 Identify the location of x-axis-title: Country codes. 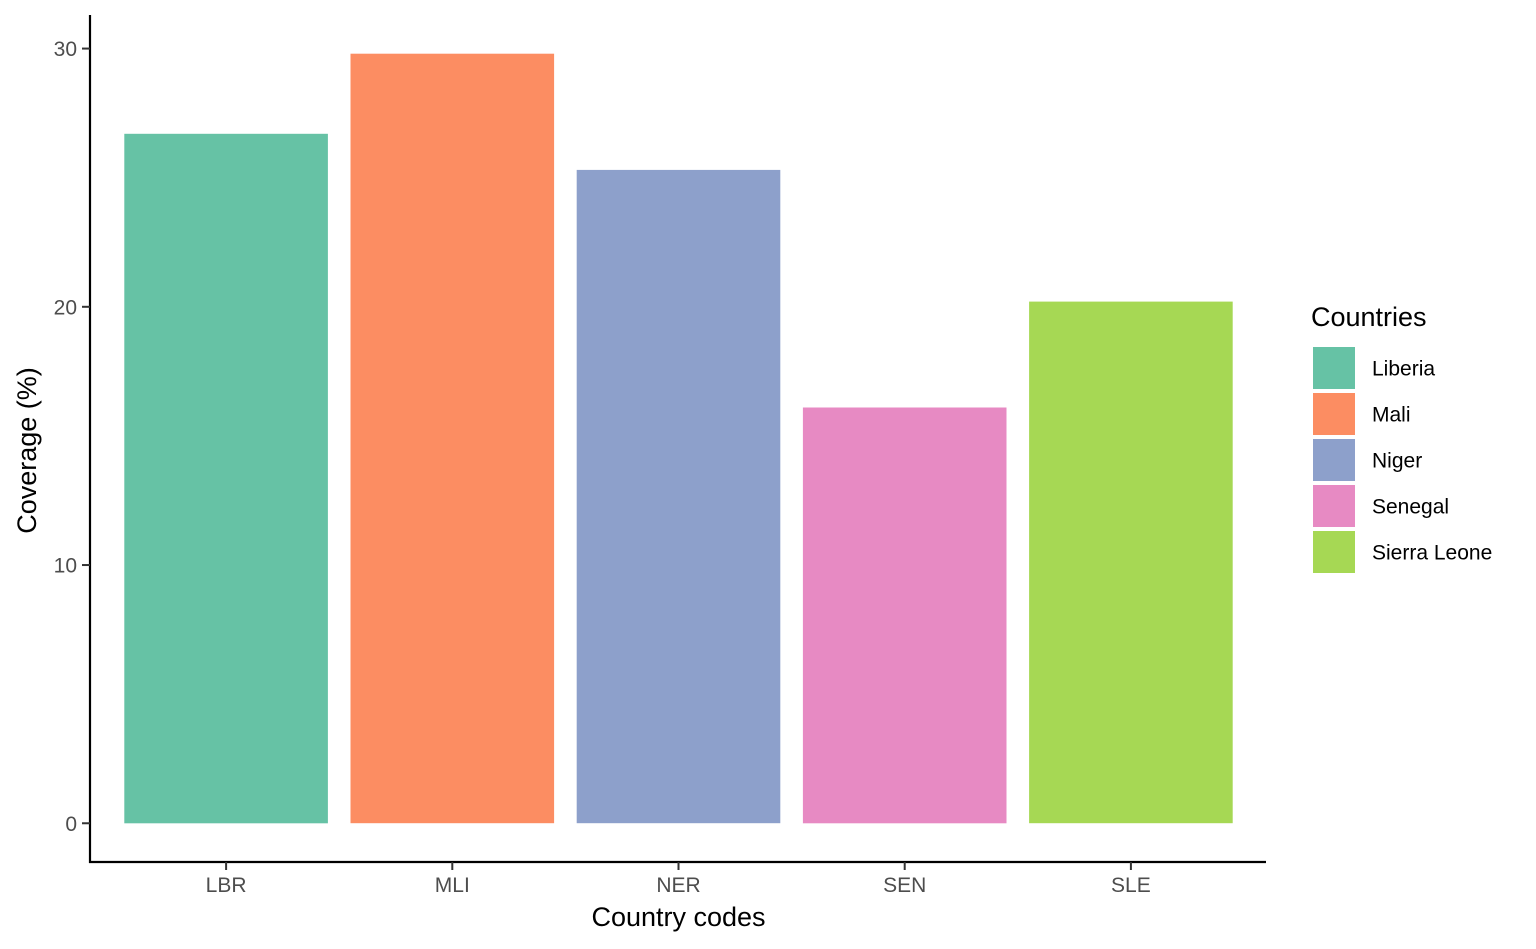
(678, 917).